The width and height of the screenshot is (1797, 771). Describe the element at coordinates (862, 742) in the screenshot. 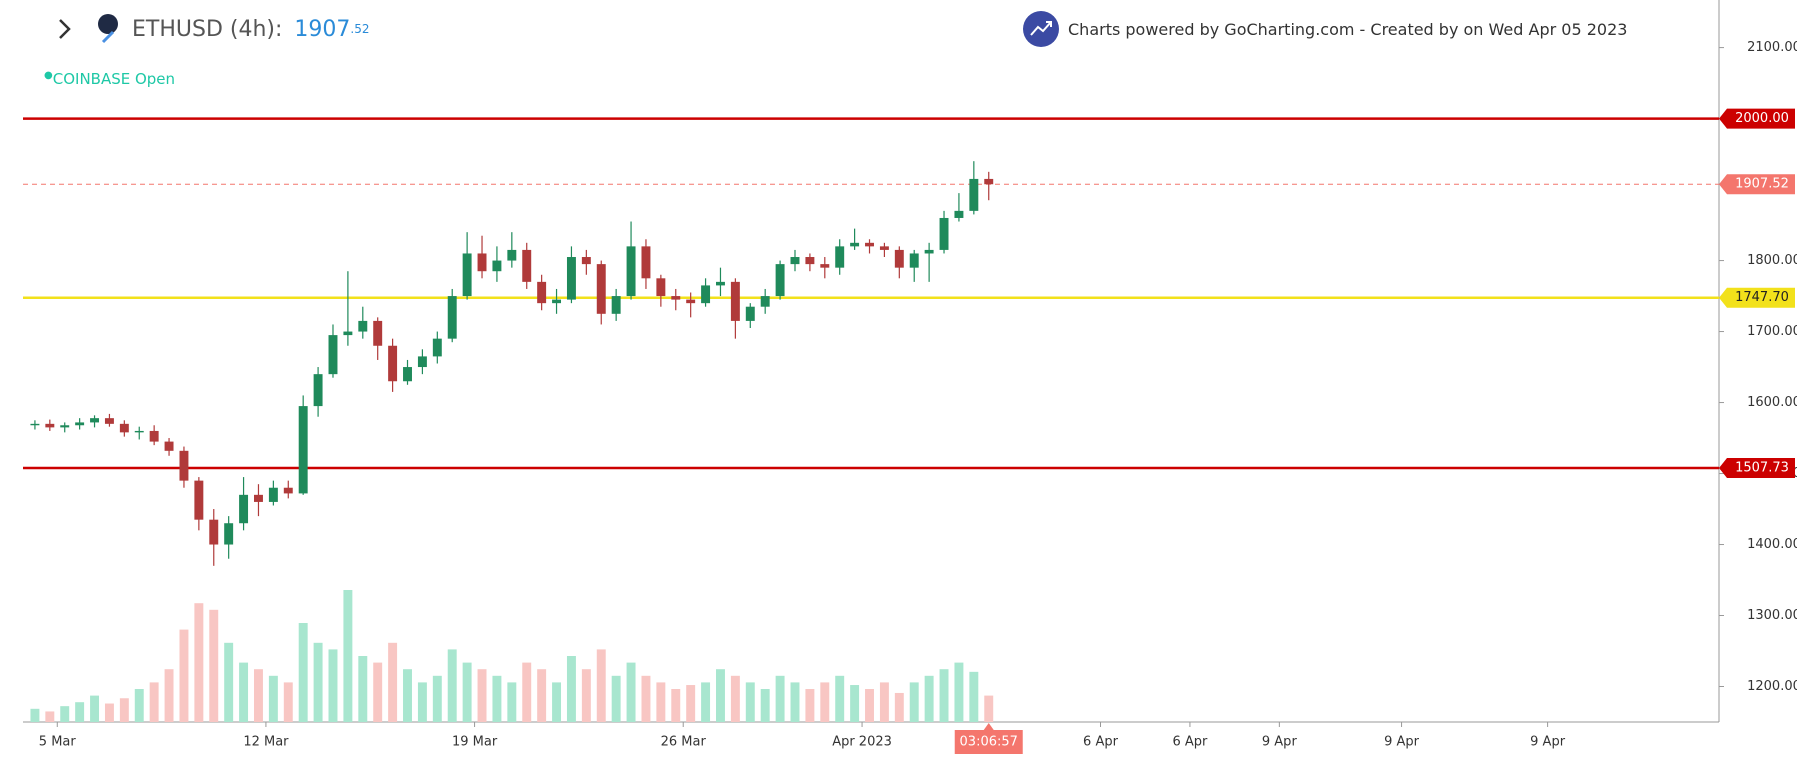

I see `x-tick-label: Apr 2023` at that location.